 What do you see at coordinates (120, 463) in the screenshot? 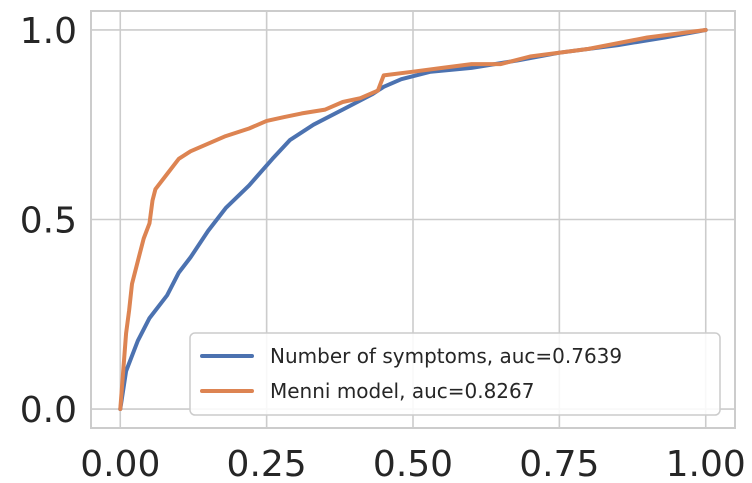
I see `x-tick-label: 0.00` at bounding box center [120, 463].